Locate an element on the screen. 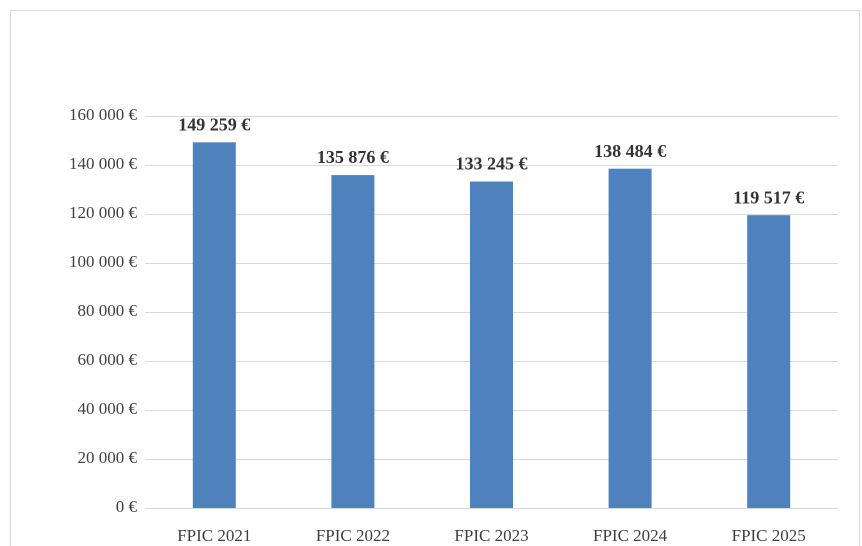 The image size is (862, 546). y-tick-label: 100 000 € is located at coordinates (103, 261).